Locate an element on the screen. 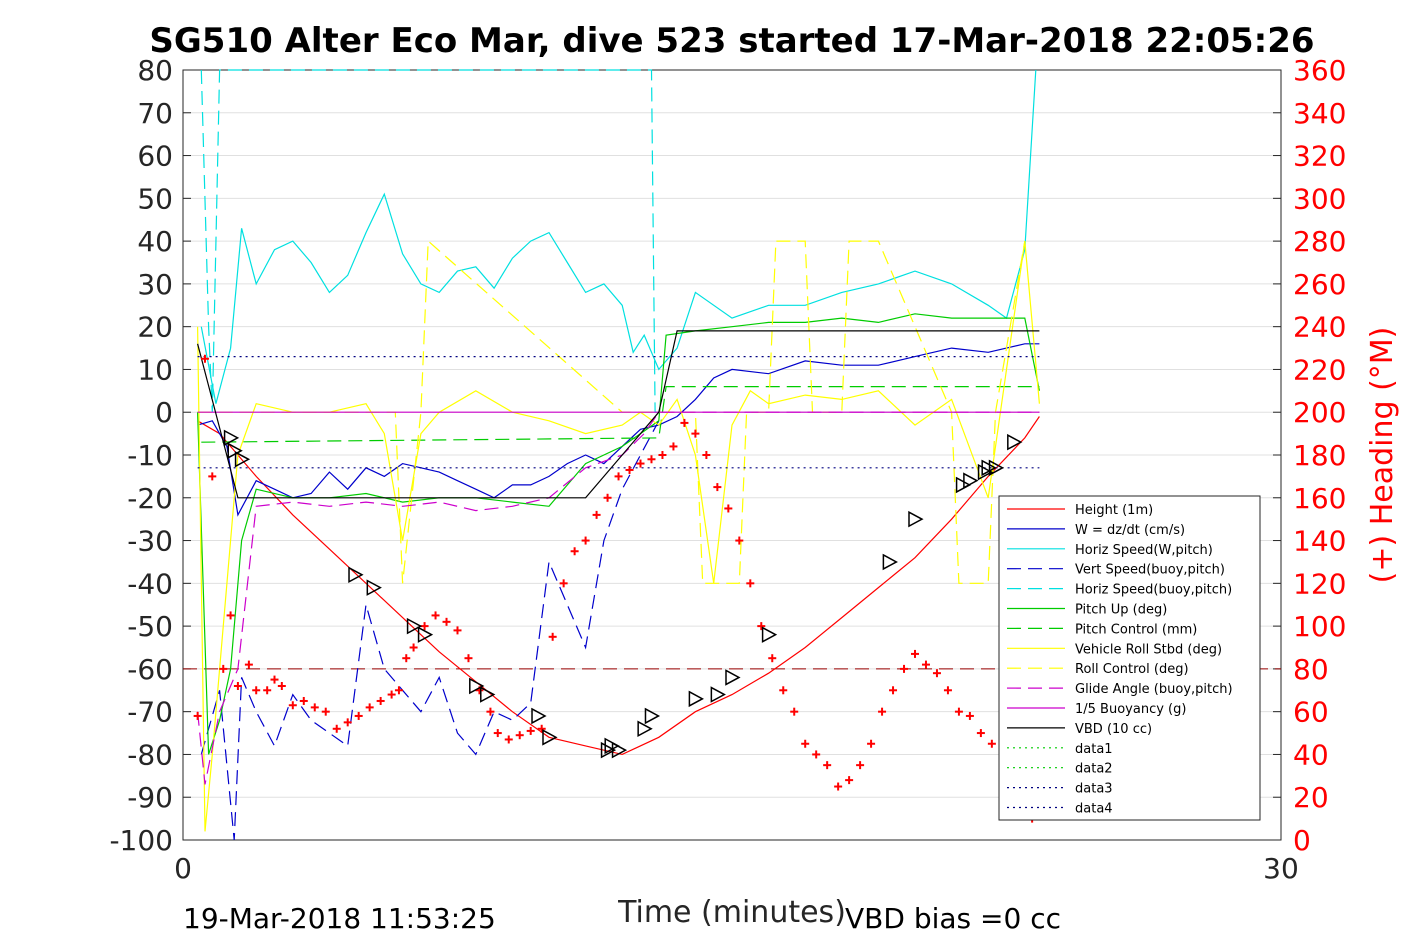 Image resolution: width=1417 pixels, height=945 pixels. legend-label: Pitch Control (mm) is located at coordinates (1136, 629).